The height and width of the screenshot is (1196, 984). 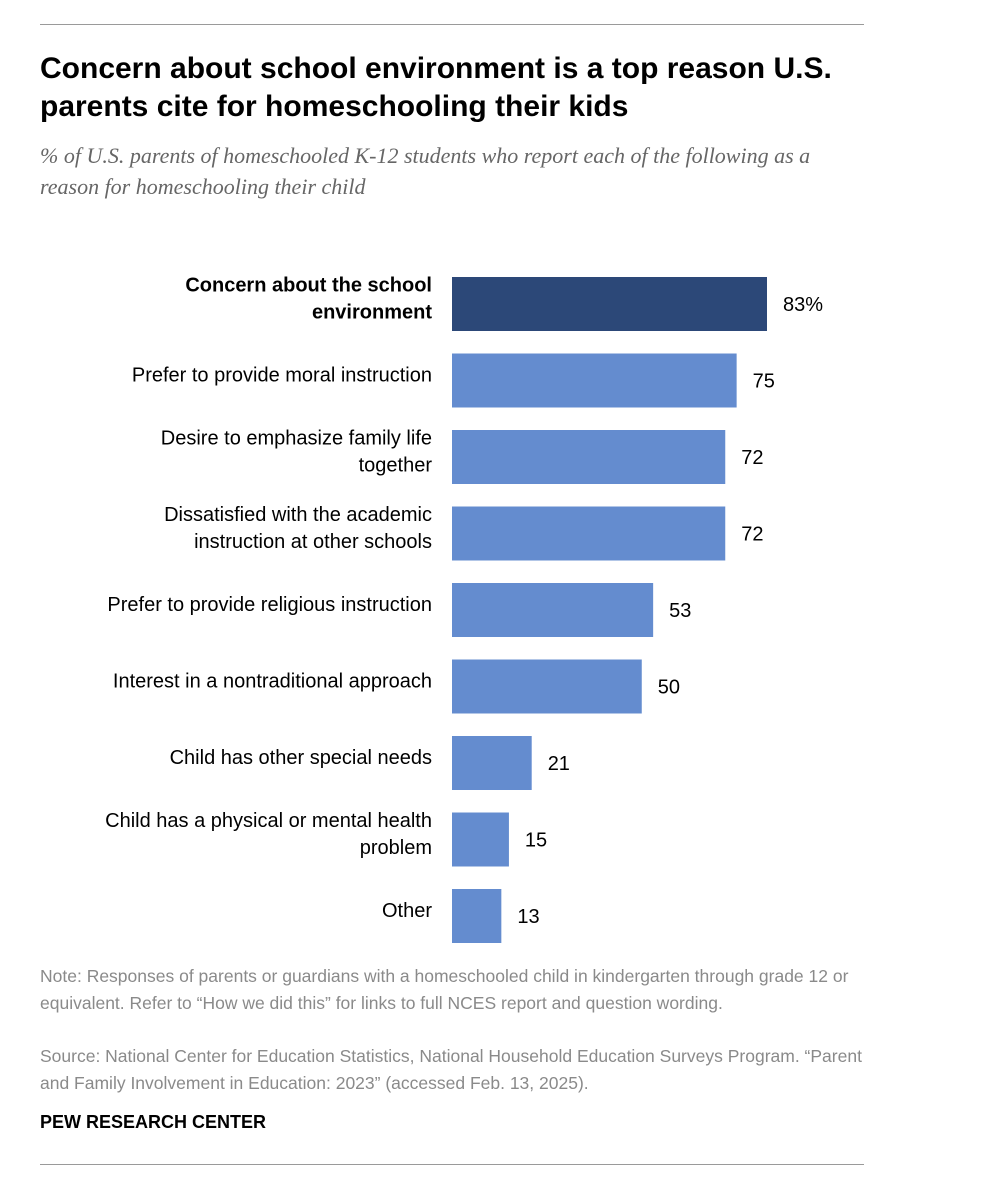 What do you see at coordinates (764, 382) in the screenshot?
I see `value-label-1: 75` at bounding box center [764, 382].